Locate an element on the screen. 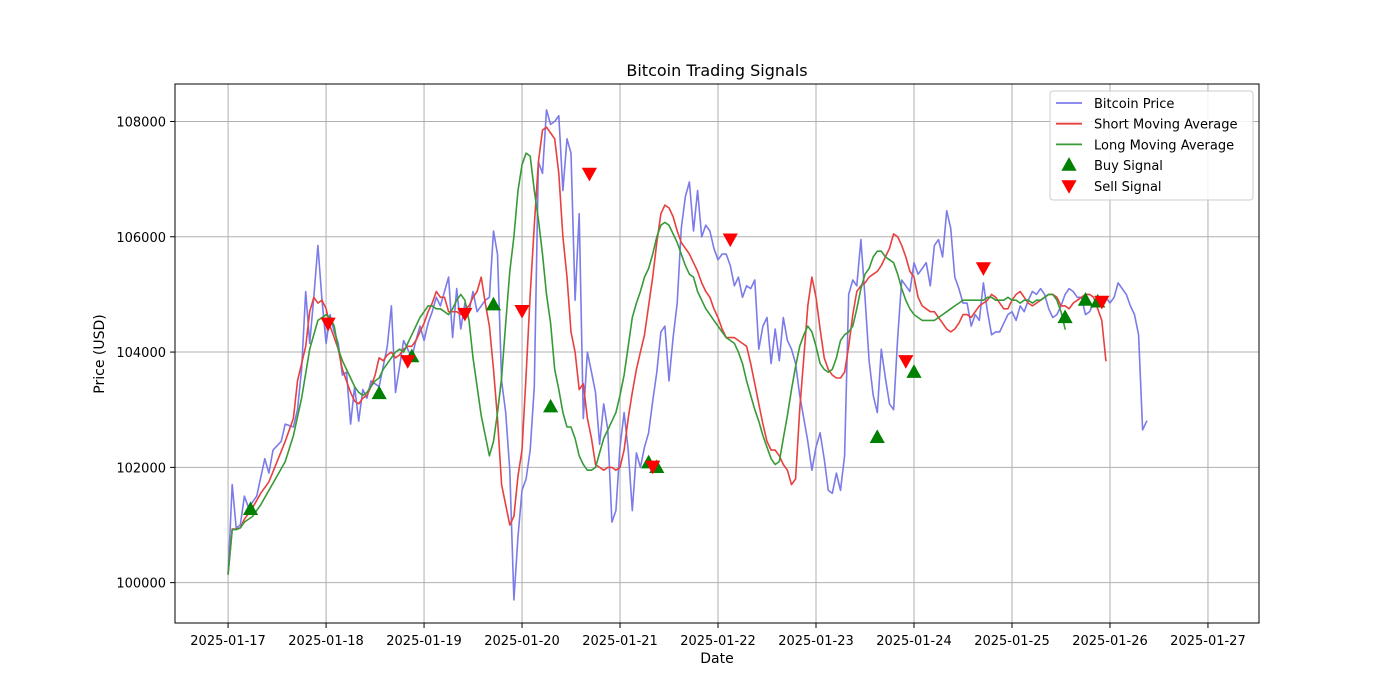 The width and height of the screenshot is (1400, 700). legend-sell-marker is located at coordinates (1069, 187).